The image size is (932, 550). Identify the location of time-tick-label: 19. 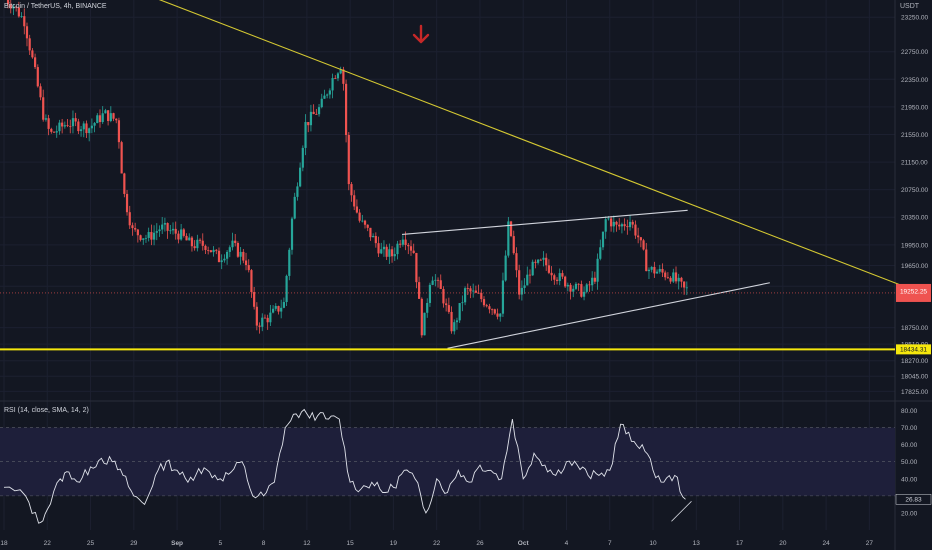
(394, 543).